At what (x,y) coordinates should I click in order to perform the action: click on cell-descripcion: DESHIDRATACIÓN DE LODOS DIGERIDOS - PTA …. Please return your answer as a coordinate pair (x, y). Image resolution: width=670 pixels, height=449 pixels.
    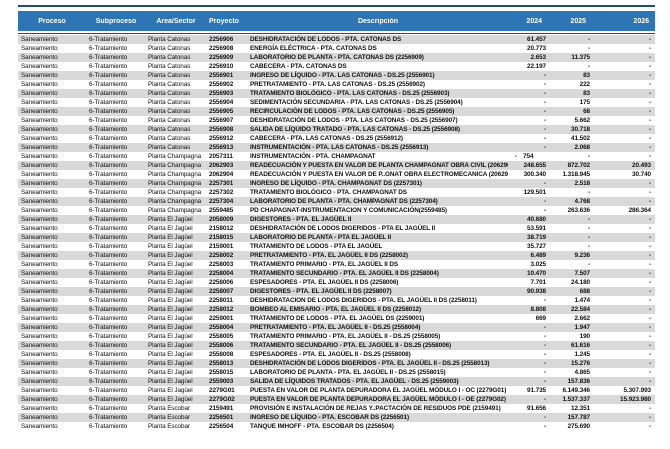
    Looking at the image, I should click on (342, 228).